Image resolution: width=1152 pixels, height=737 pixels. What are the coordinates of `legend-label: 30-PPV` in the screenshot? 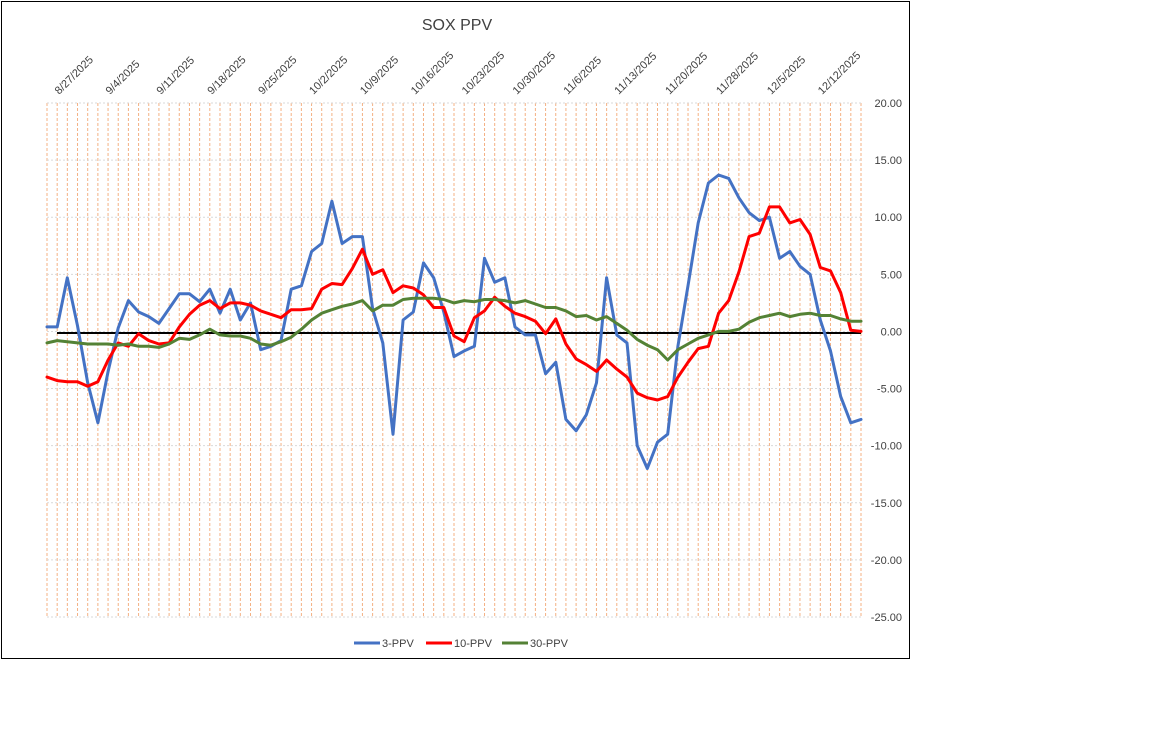 It's located at (549, 644).